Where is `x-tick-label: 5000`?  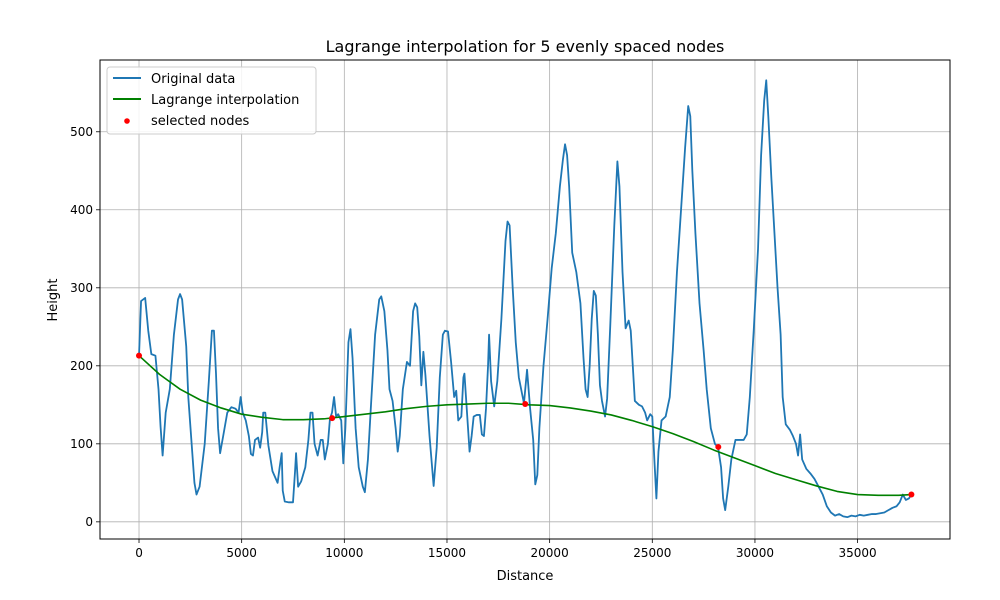 x-tick-label: 5000 is located at coordinates (241, 553).